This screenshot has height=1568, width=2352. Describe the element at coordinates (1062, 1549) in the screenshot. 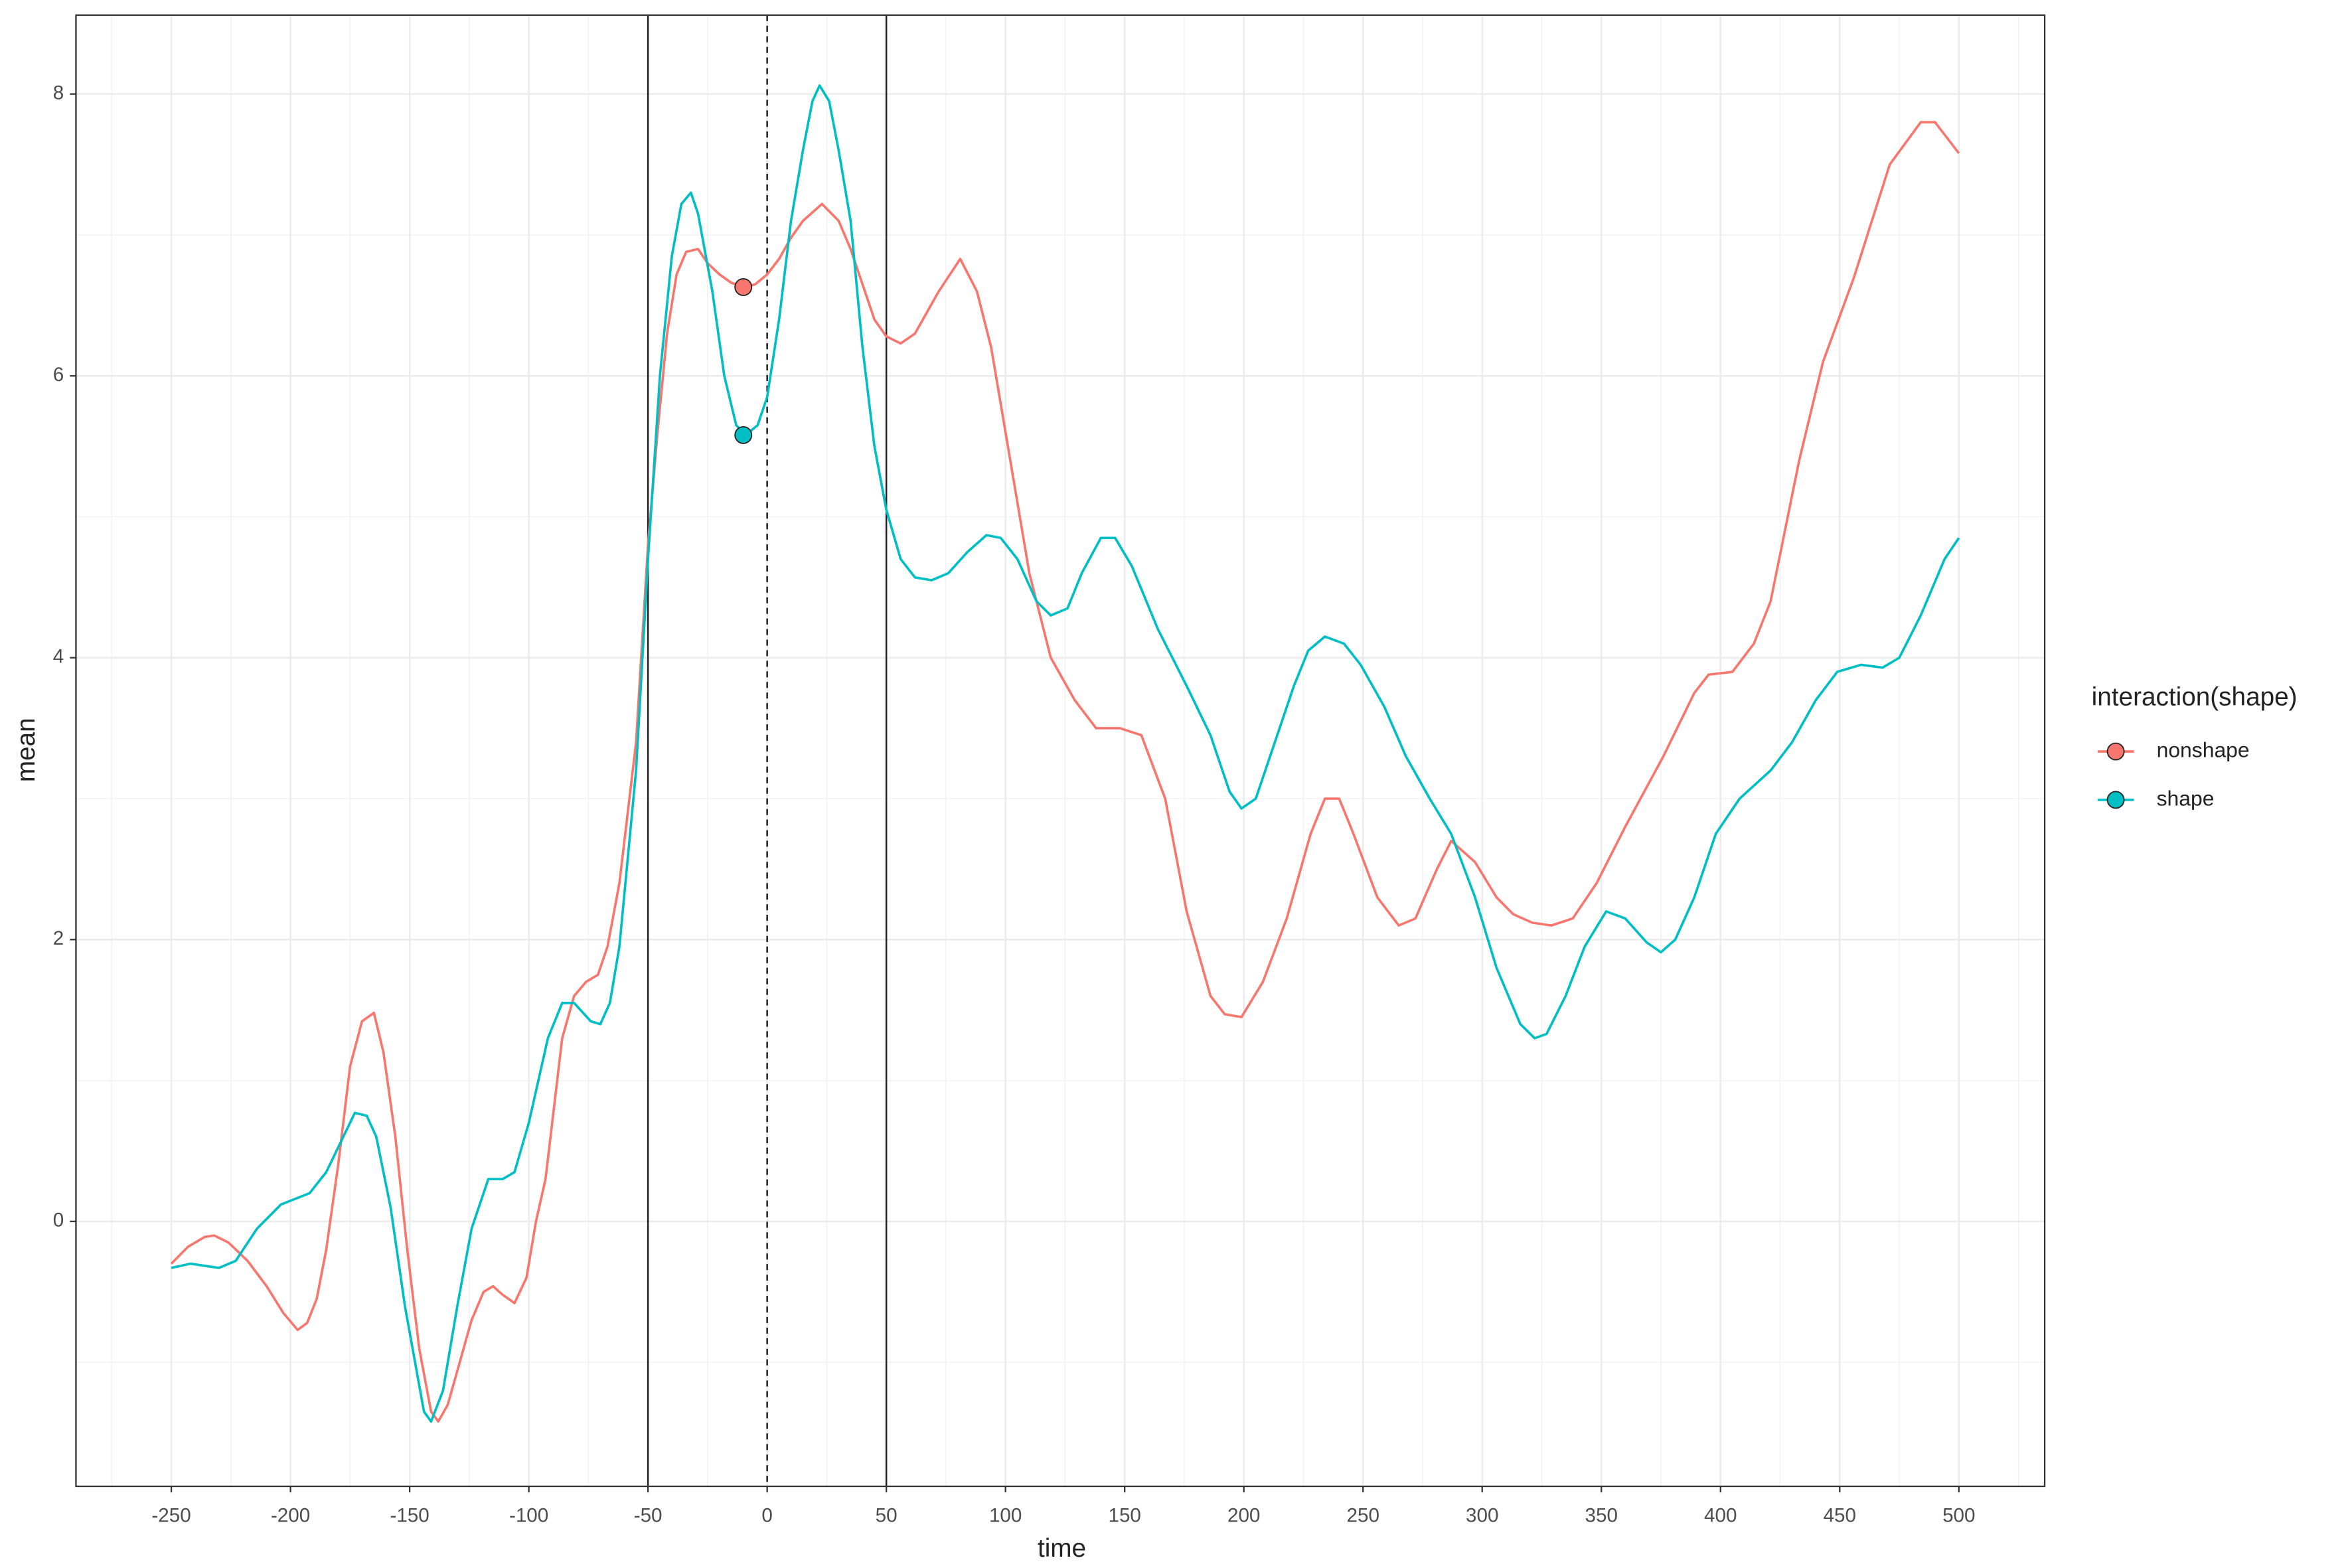

I see `x-axis-title: time` at that location.